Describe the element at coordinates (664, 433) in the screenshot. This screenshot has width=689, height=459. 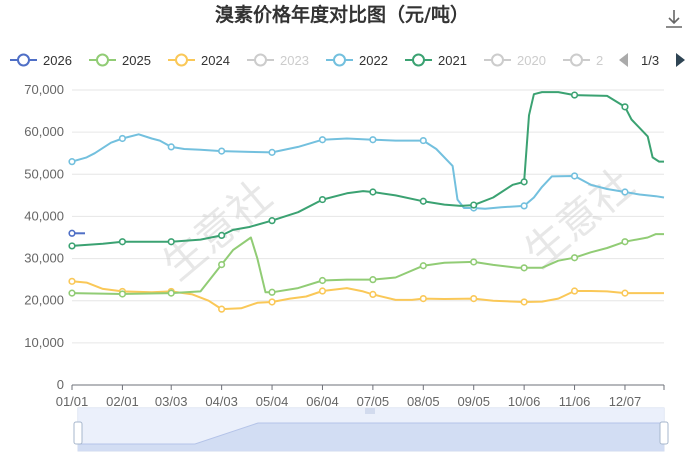
I see `datazoom-handle-right` at that location.